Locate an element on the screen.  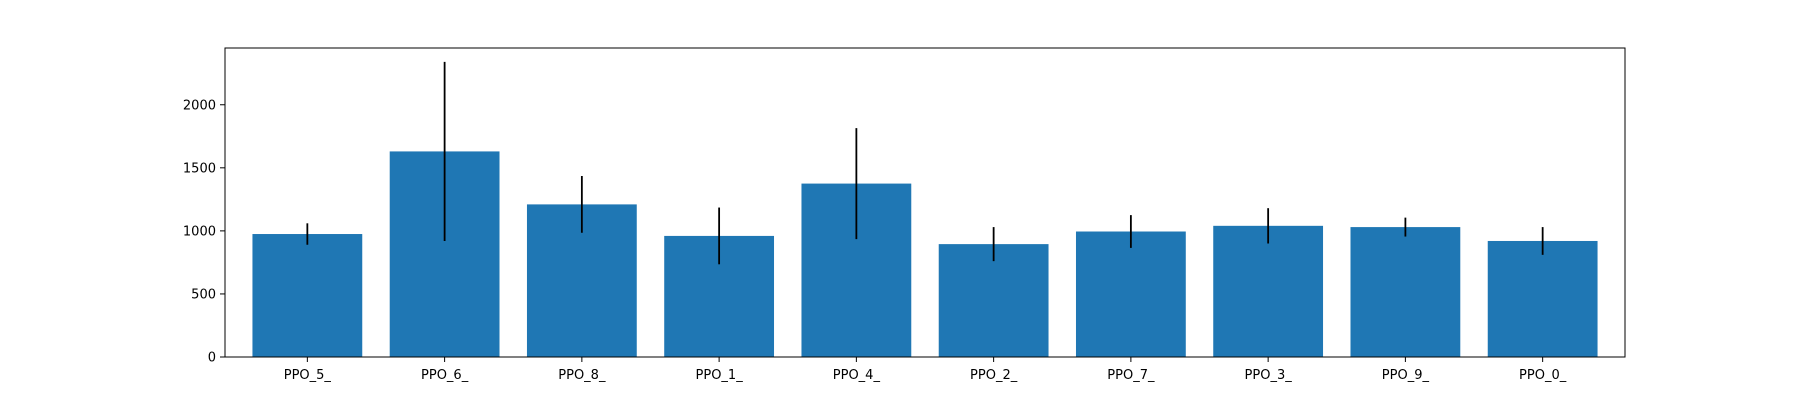
bar-PPO_7_ is located at coordinates (1130, 294).